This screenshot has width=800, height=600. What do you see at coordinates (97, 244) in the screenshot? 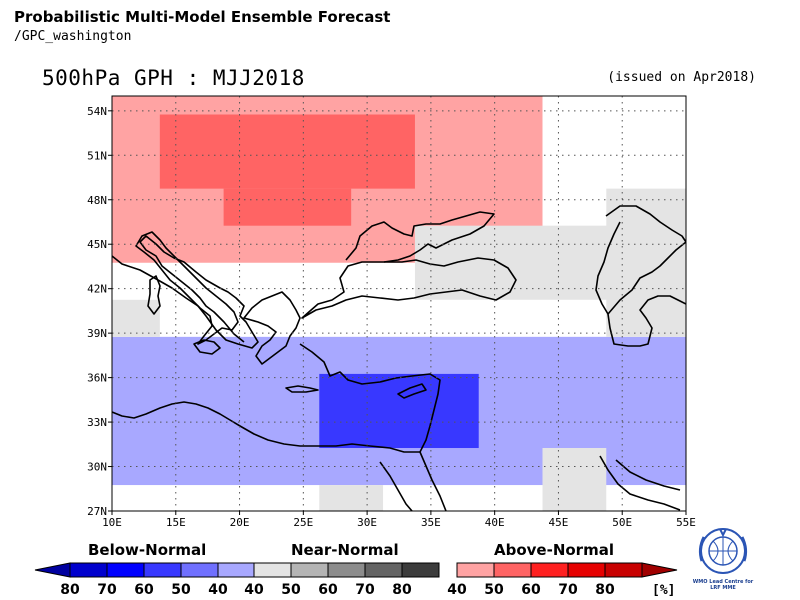
I see `y-tick-label: 45N` at bounding box center [97, 244].